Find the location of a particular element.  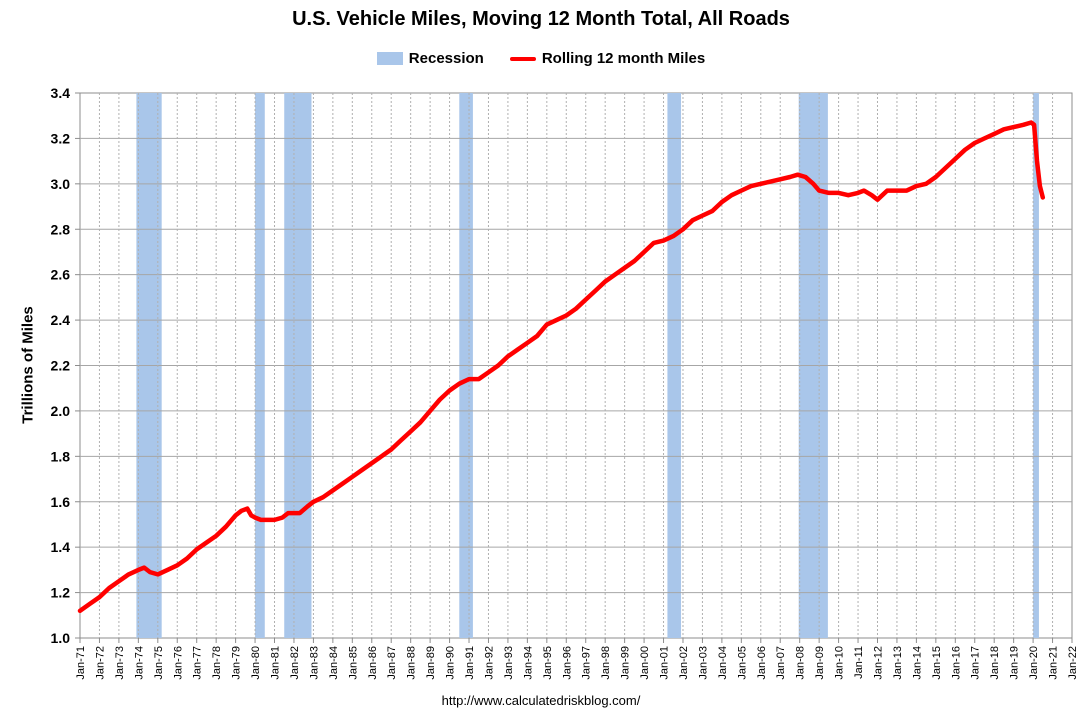

y-tick-label-11: 3.2 is located at coordinates (61, 138).